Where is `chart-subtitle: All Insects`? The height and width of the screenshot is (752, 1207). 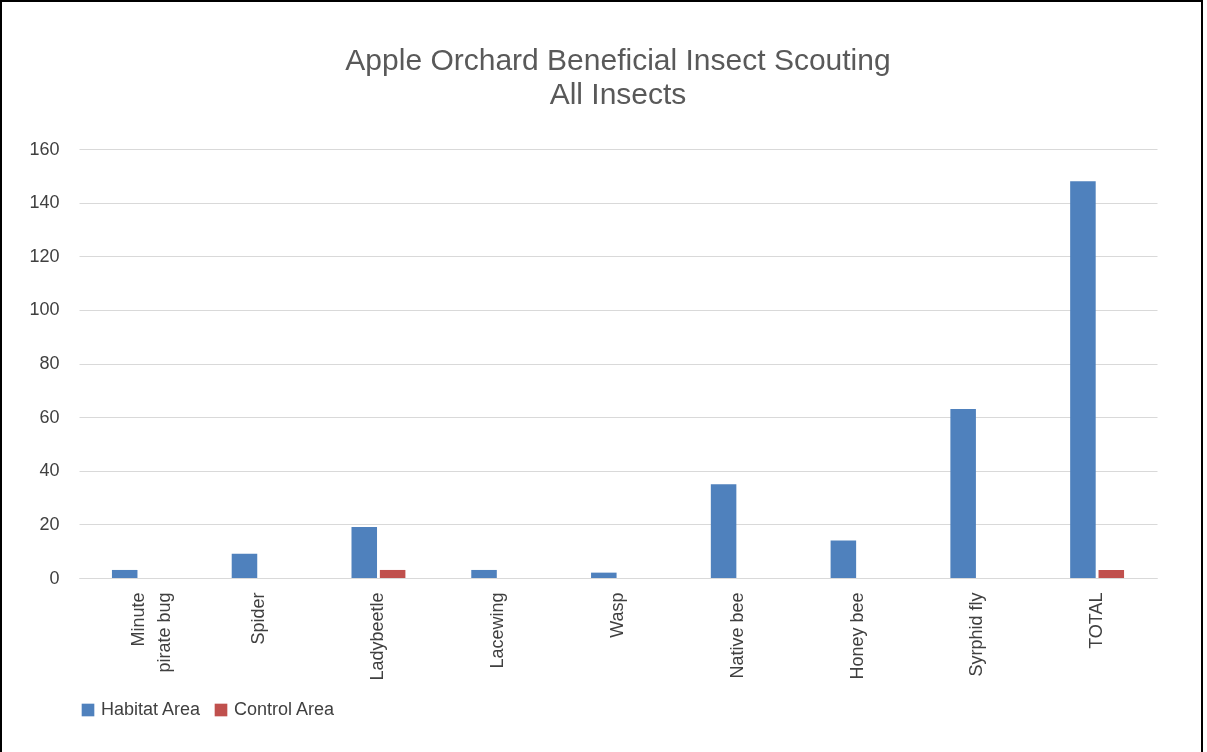 chart-subtitle: All Insects is located at coordinates (618, 93).